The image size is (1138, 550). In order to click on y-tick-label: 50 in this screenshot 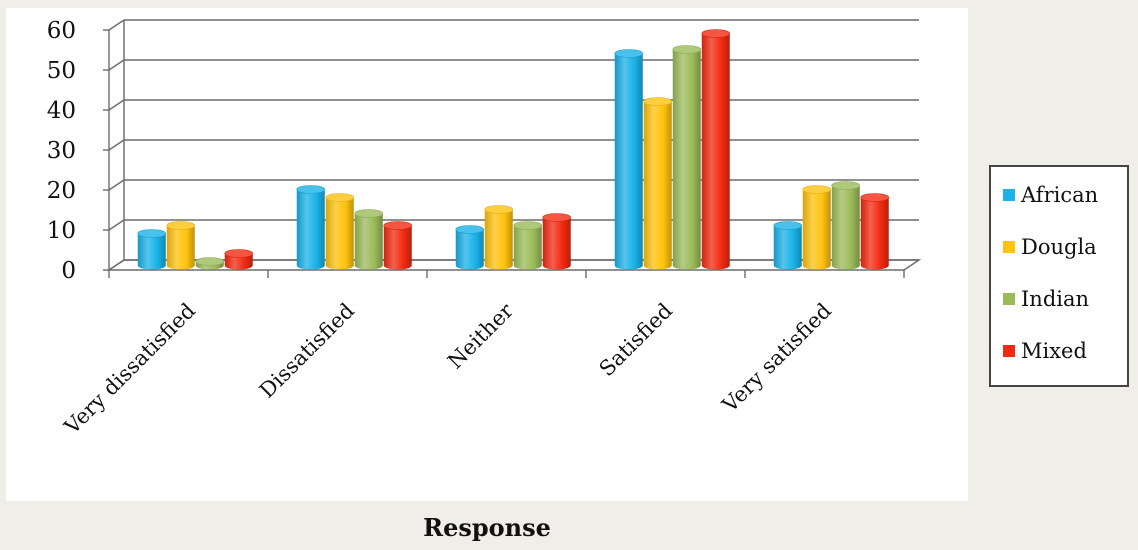, I will do `click(61, 71)`.